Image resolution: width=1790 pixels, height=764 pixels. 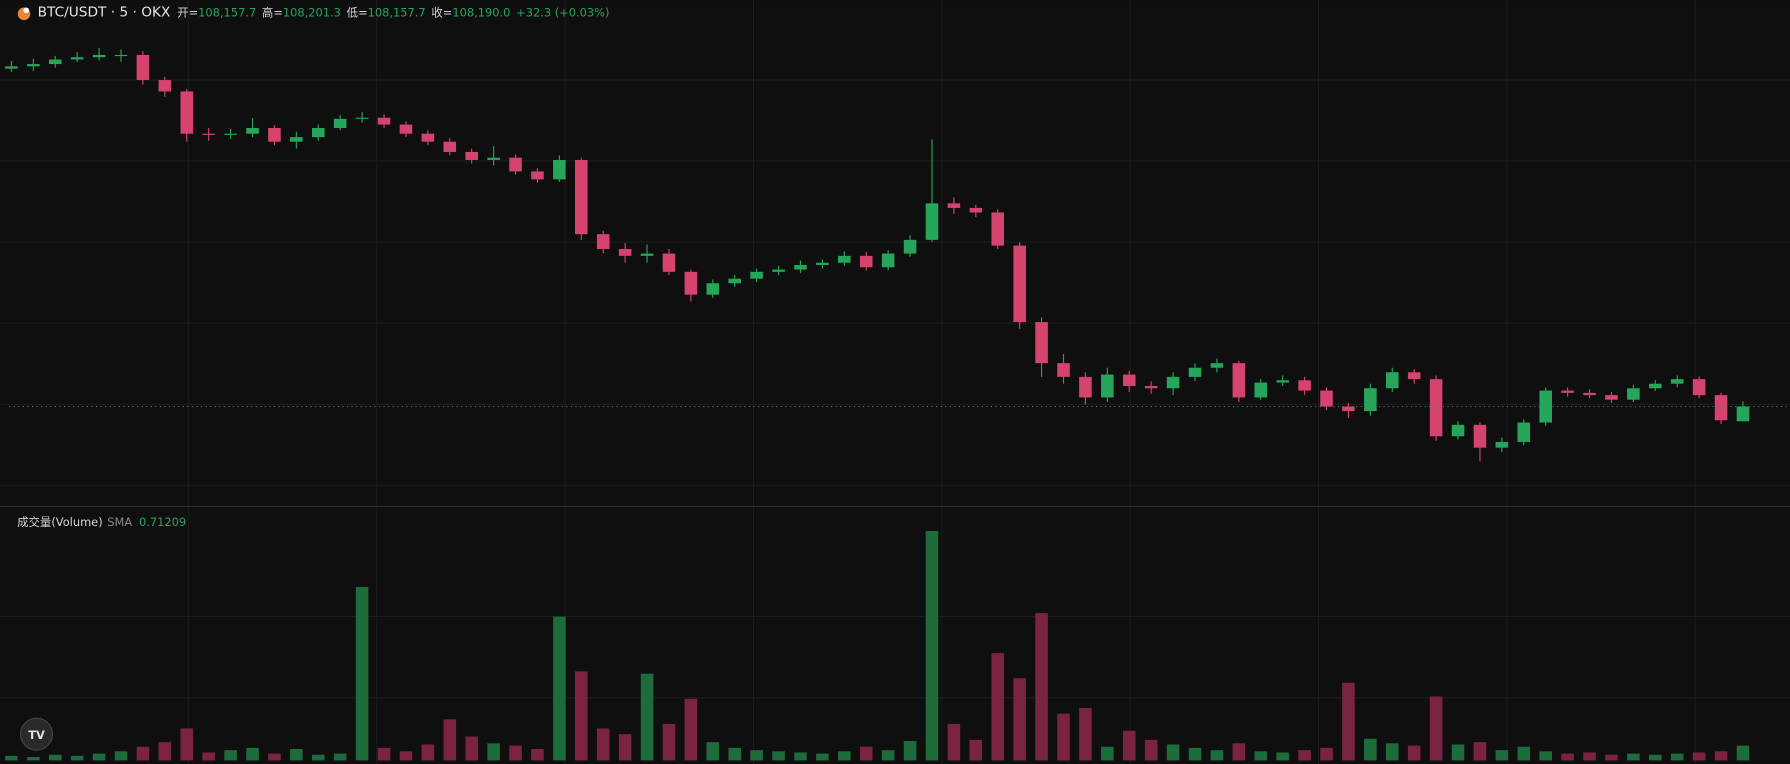 I want to click on volume-legend: 成交量(Volume) SMA 0.71209, so click(x=101, y=521).